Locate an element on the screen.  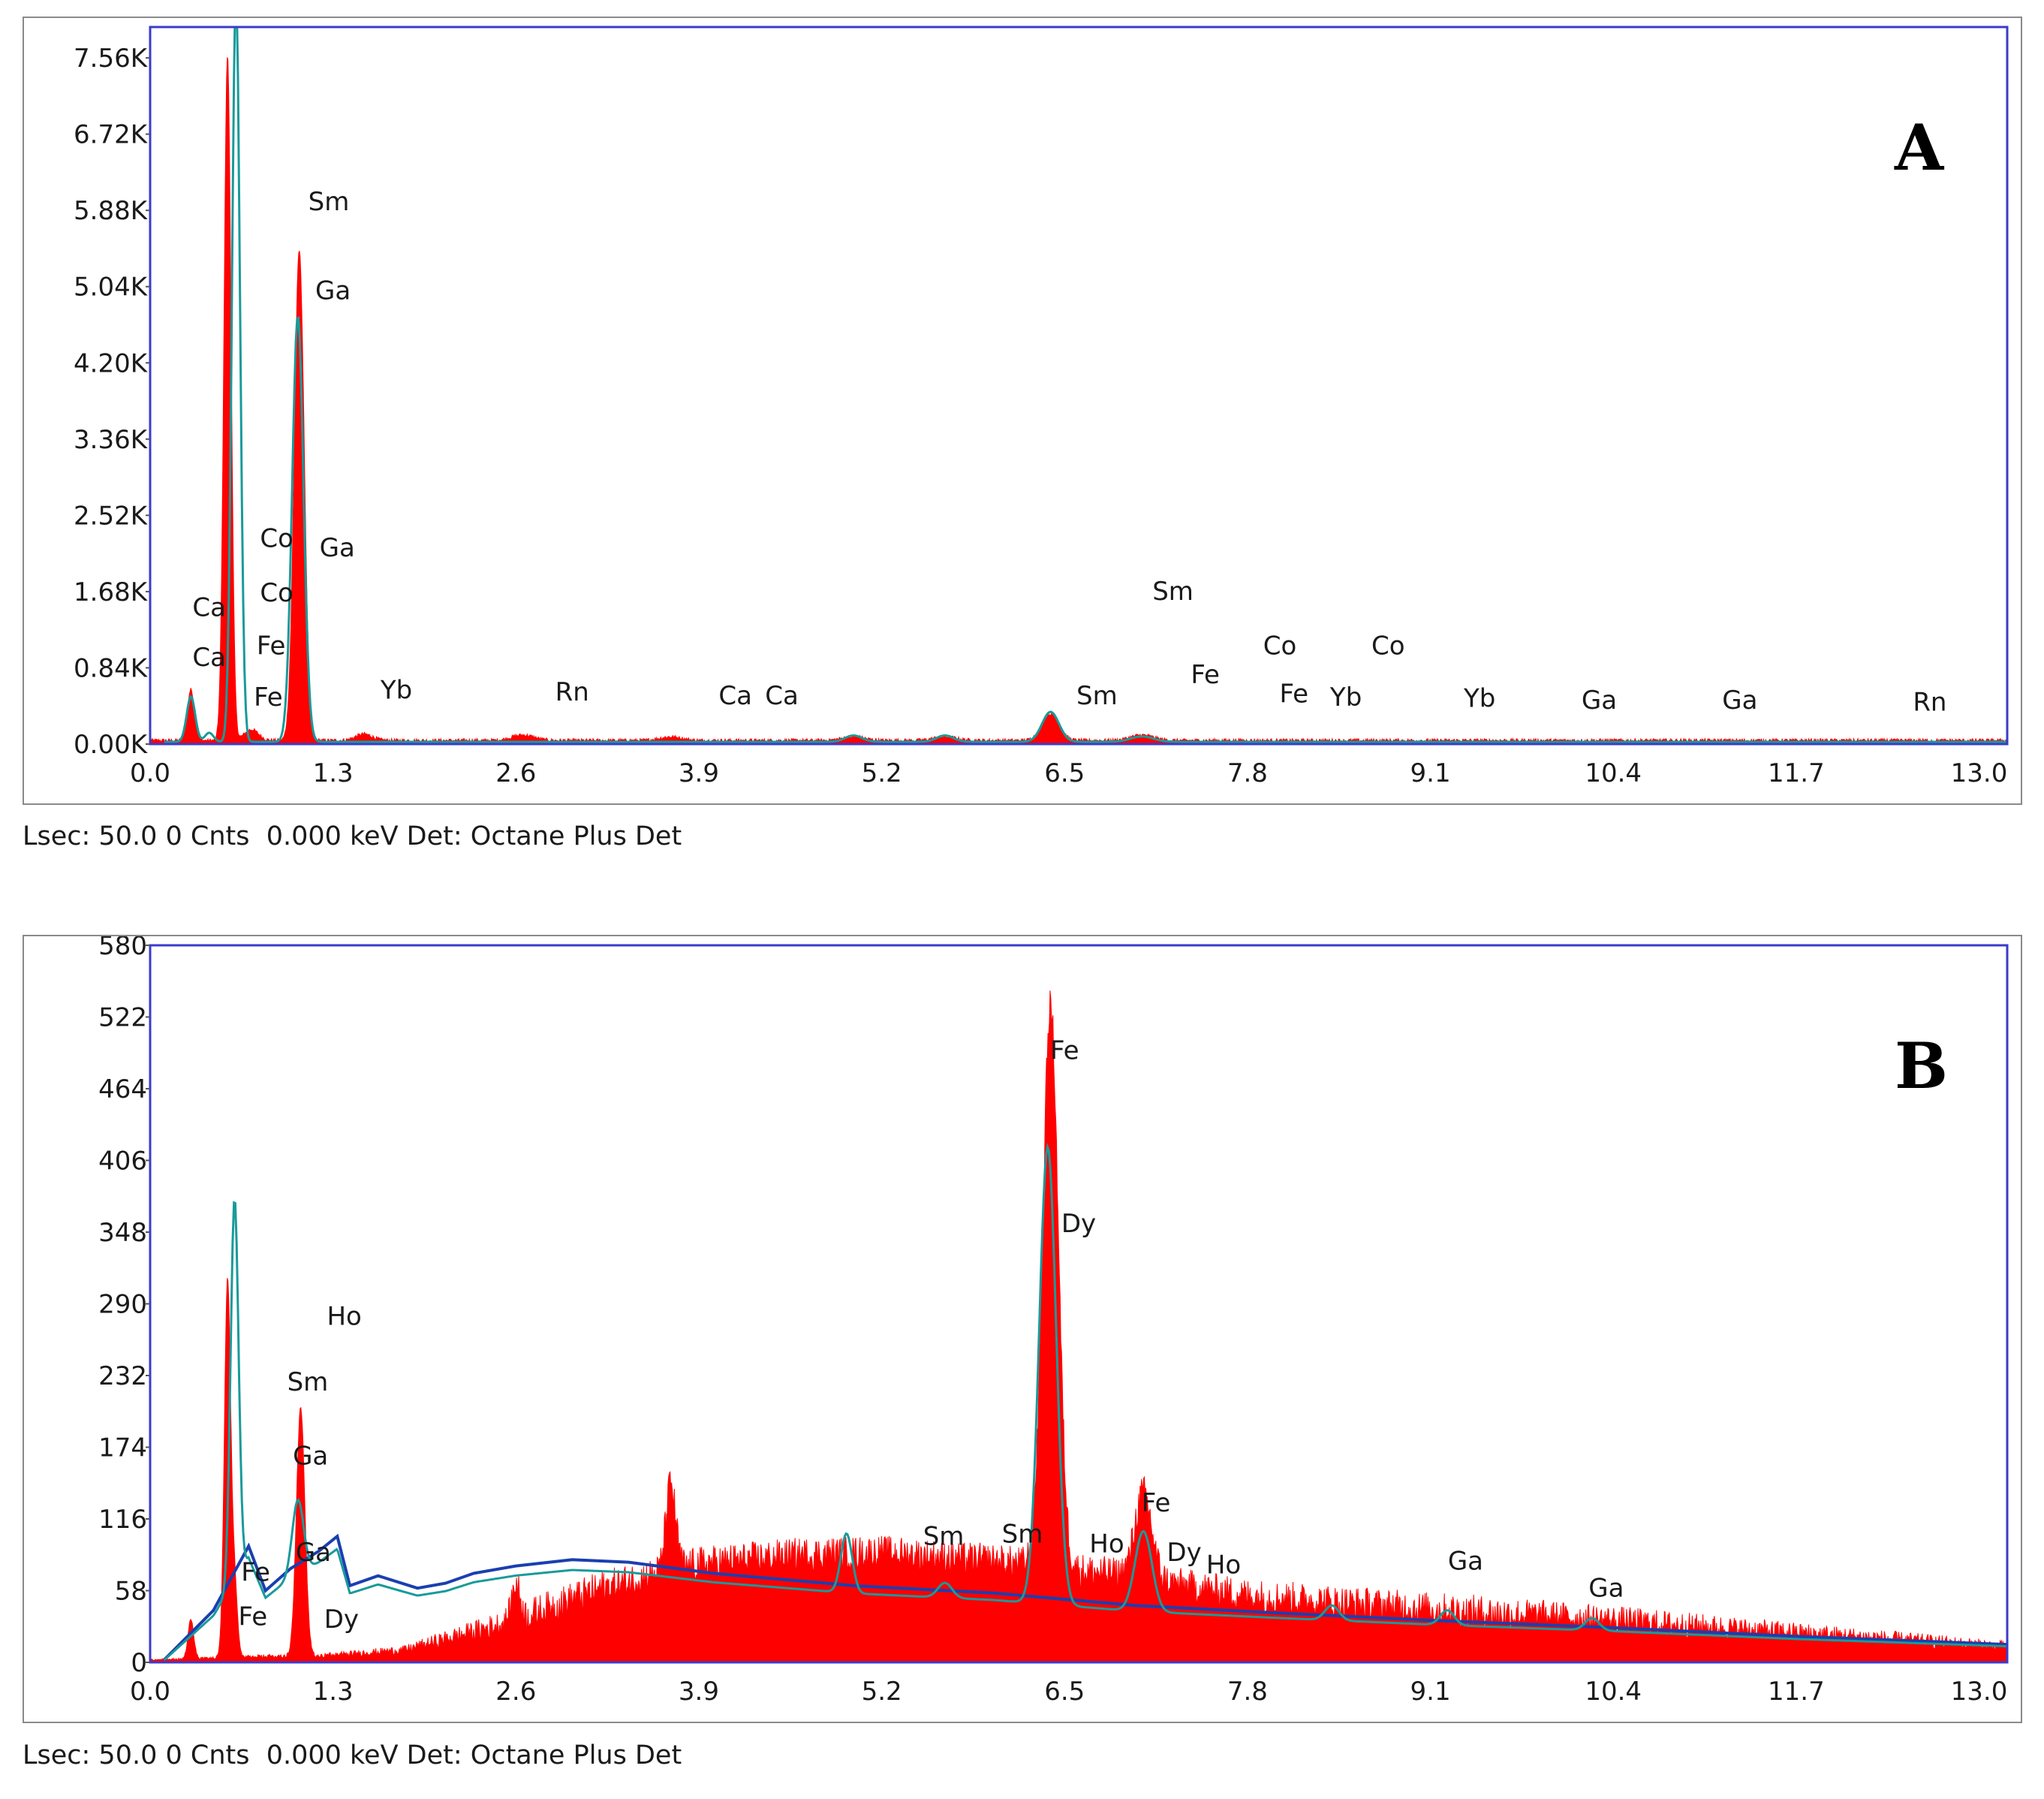
panel-letter: A is located at coordinates (1919, 147).